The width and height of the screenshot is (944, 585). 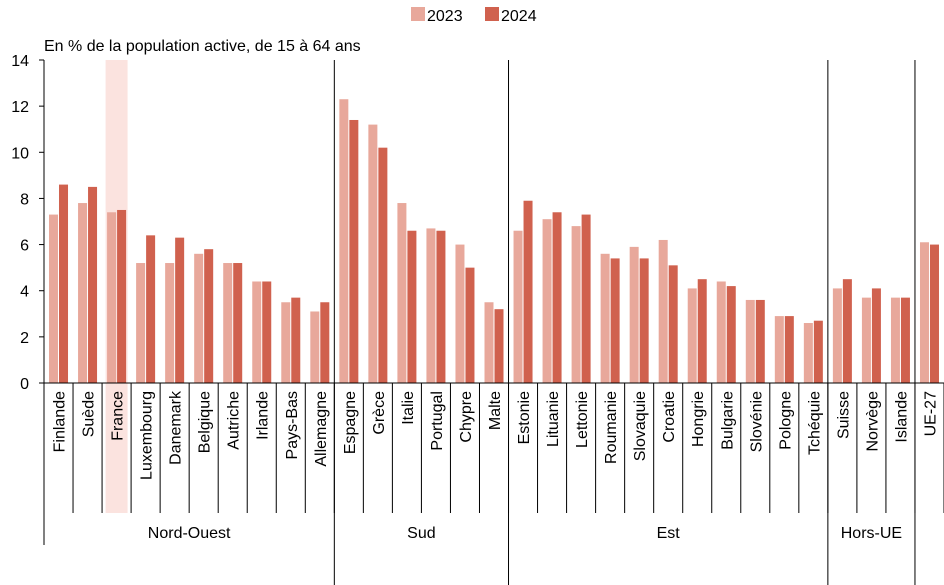 I want to click on y-tick-label: 4, so click(x=24, y=292).